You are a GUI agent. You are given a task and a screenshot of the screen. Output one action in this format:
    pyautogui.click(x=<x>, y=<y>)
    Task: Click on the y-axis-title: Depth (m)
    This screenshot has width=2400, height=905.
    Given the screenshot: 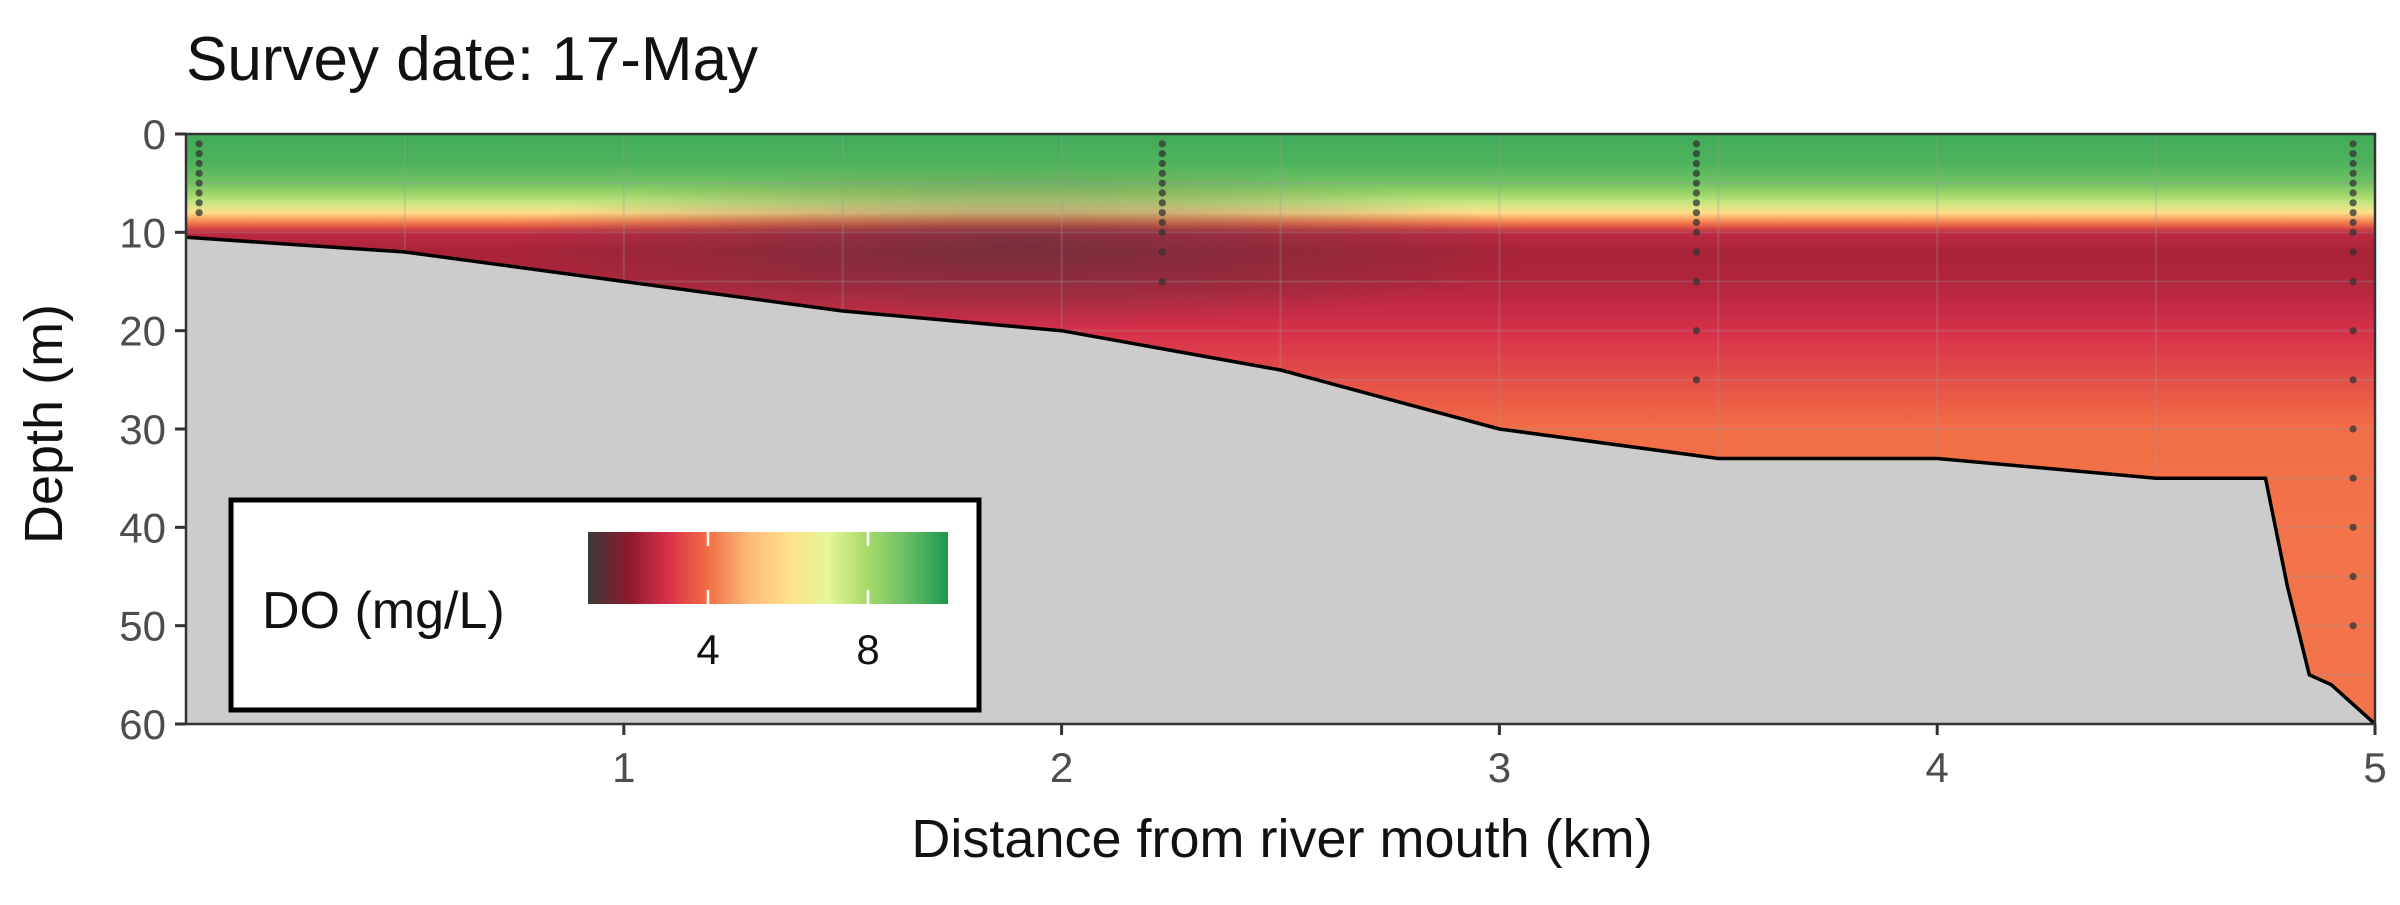 What is the action you would take?
    pyautogui.click(x=44, y=424)
    